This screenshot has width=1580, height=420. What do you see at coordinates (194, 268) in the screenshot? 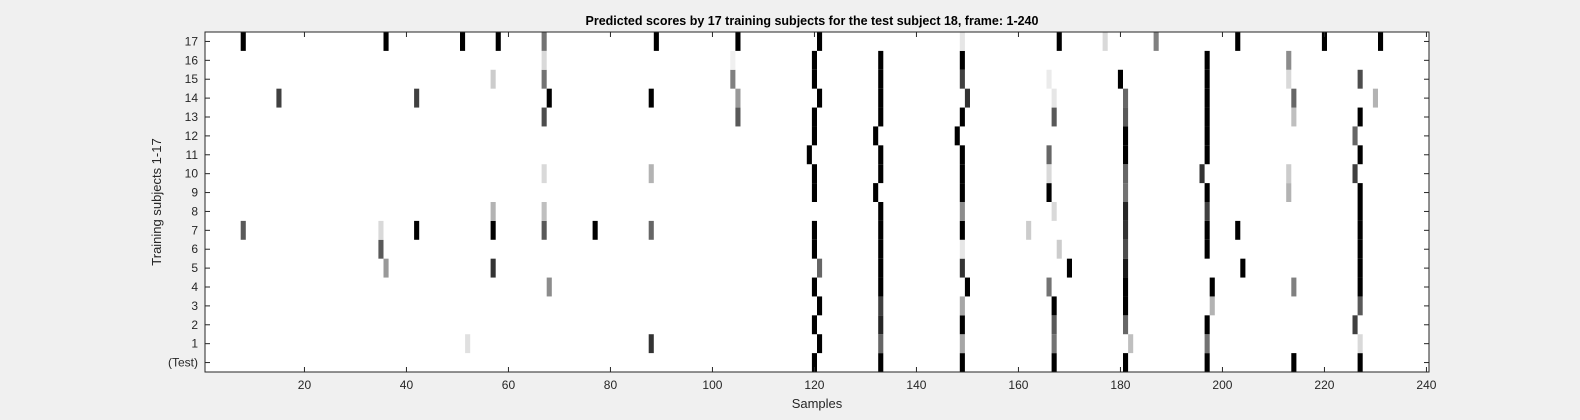
I see `y-tick-label: 5` at bounding box center [194, 268].